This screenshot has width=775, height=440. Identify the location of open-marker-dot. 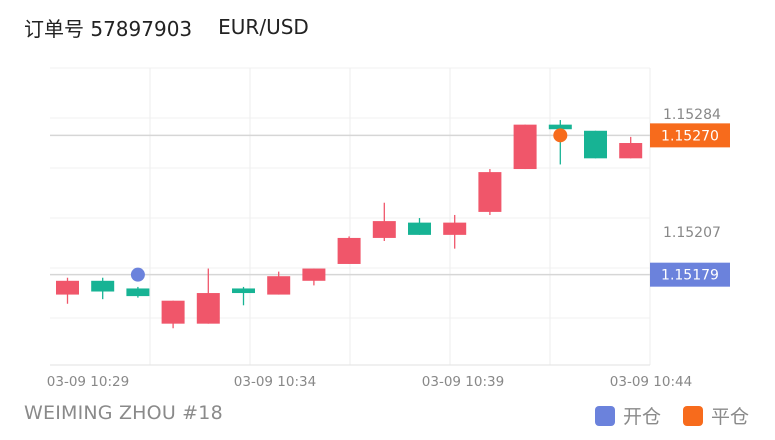
(137, 274).